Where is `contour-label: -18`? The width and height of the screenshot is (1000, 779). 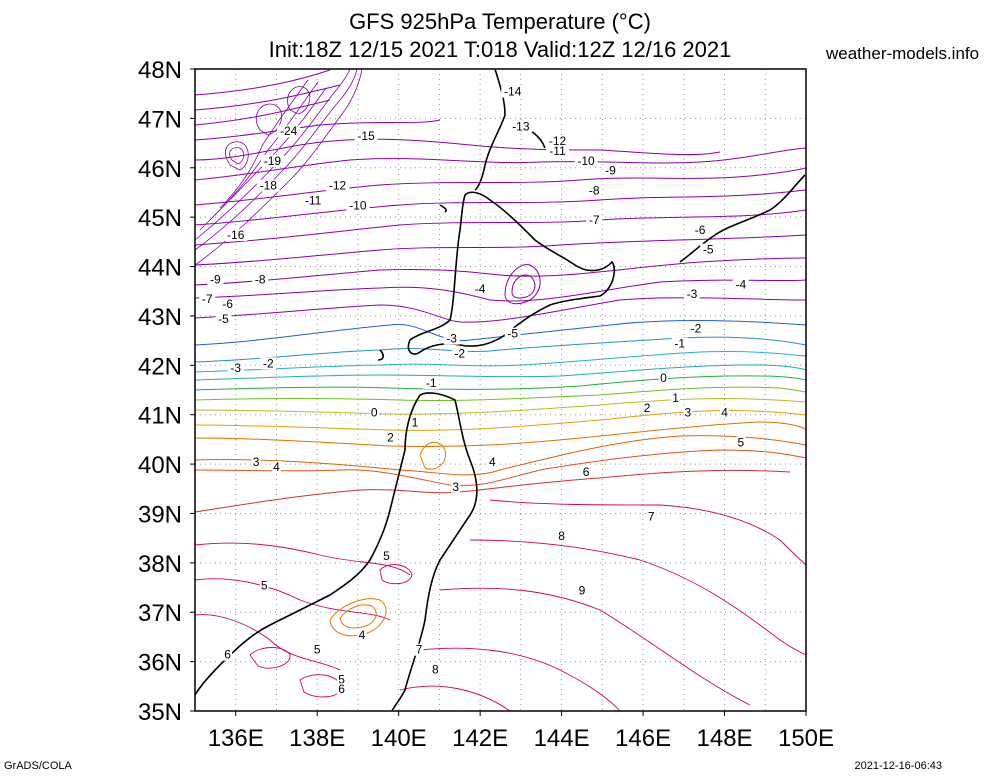
contour-label: -18 is located at coordinates (269, 186).